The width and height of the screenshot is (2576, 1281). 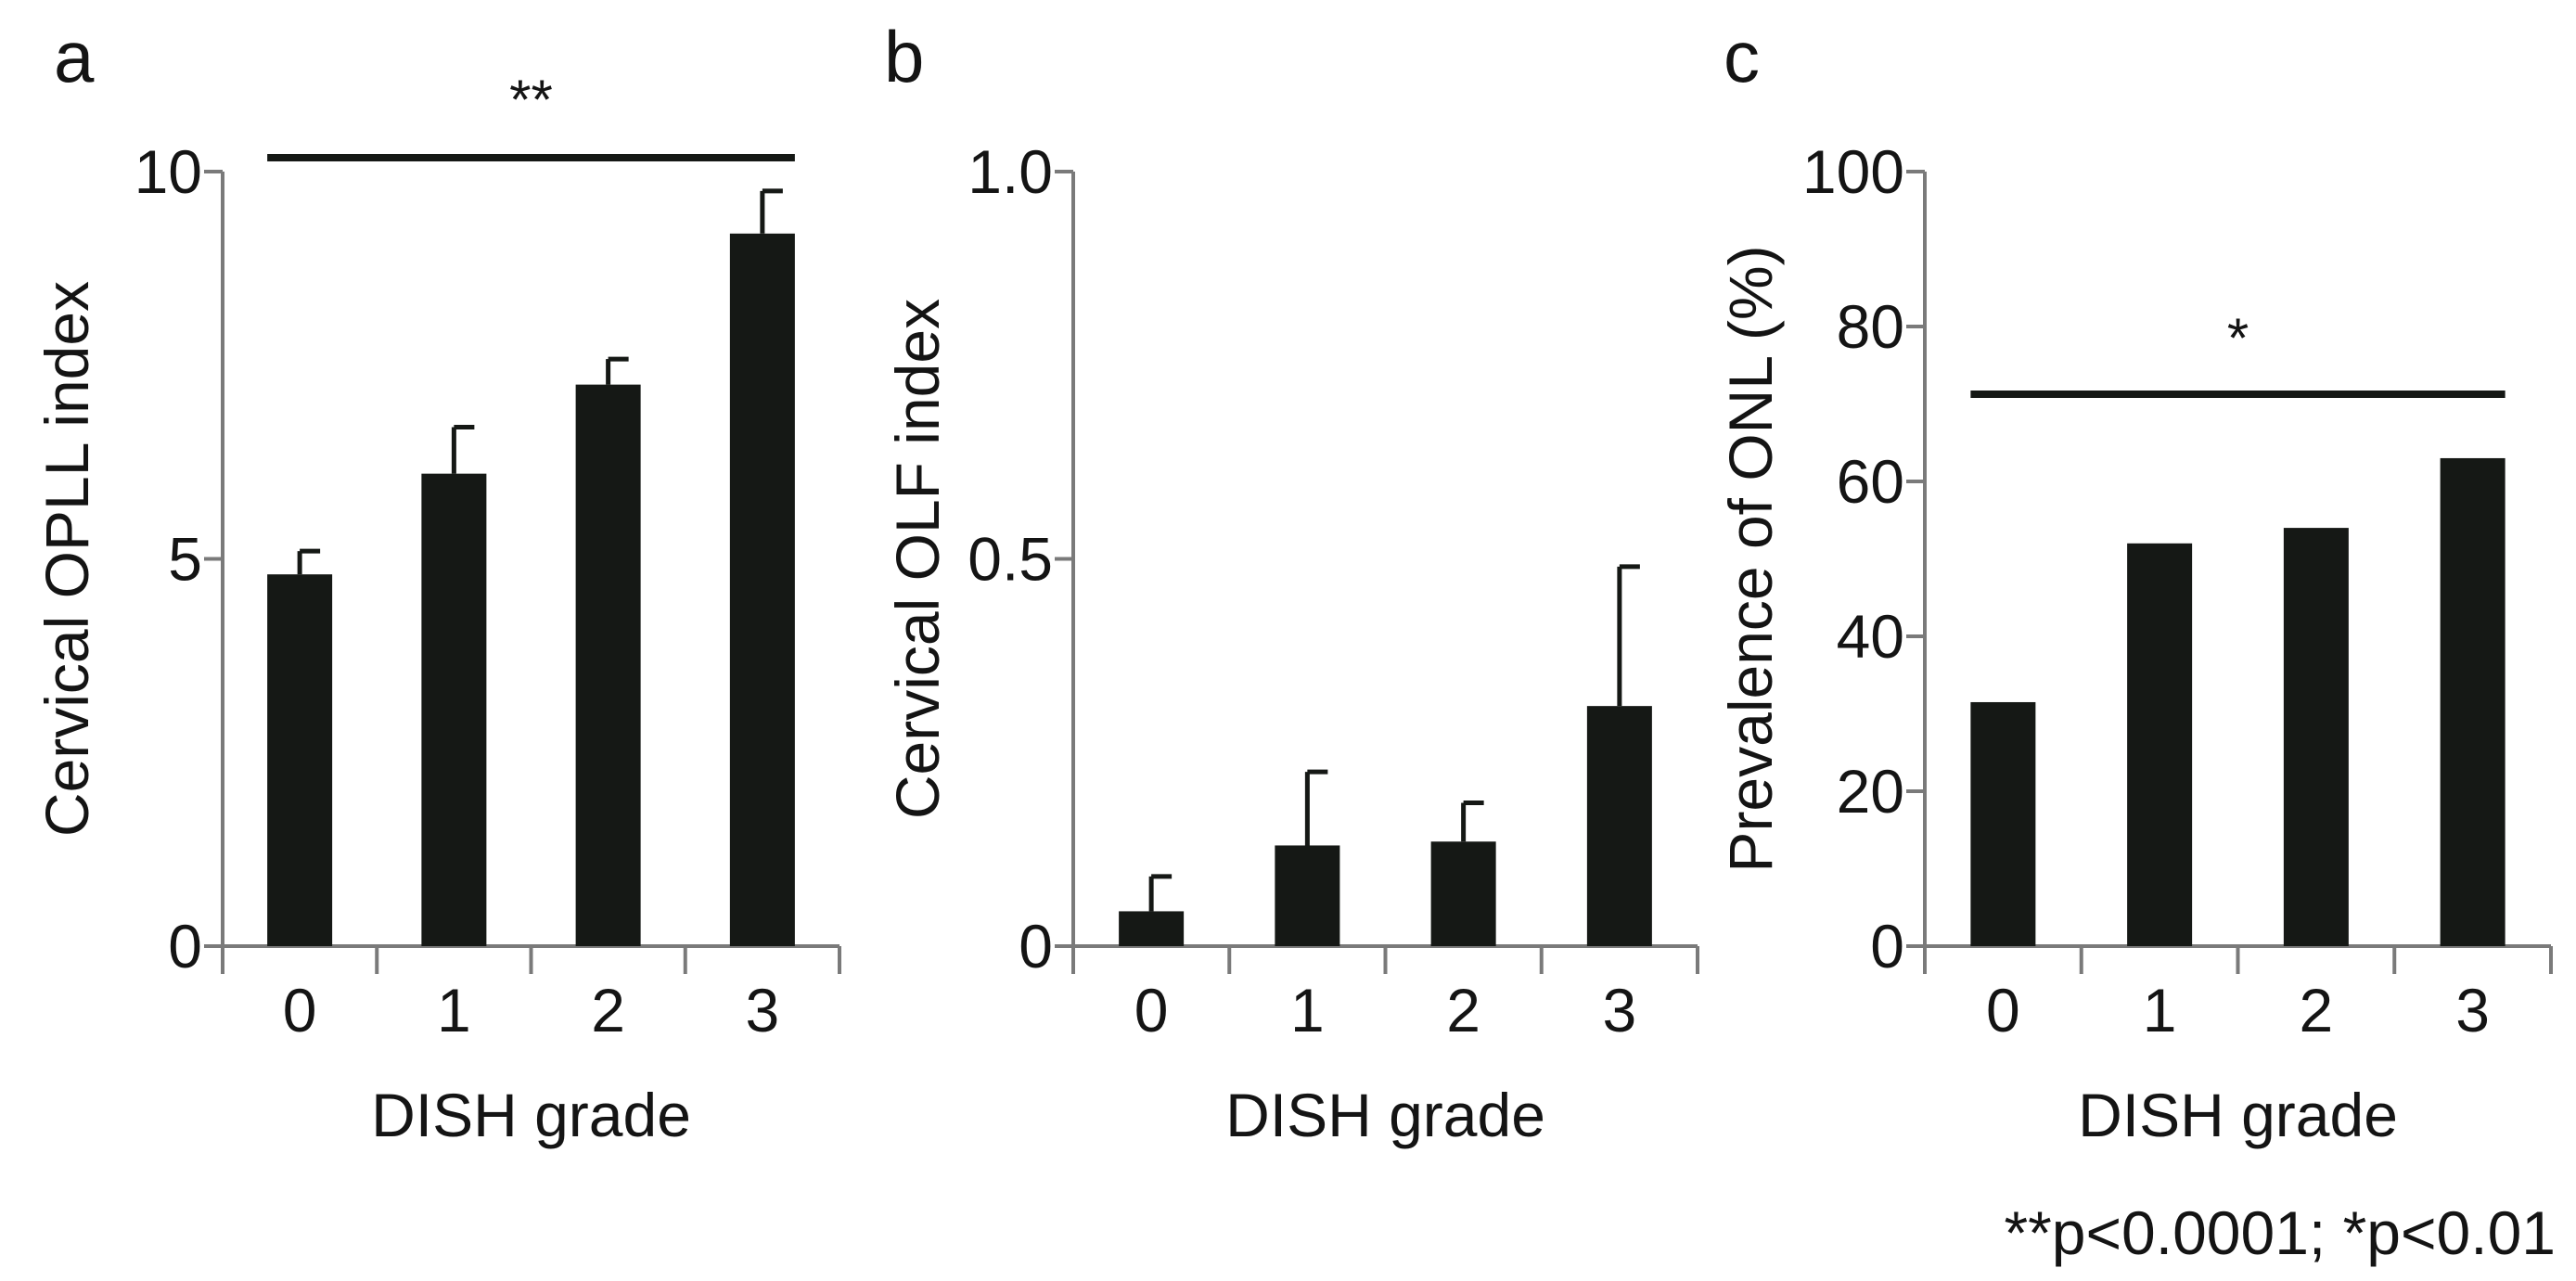 I want to click on y-tick-label: 80, so click(x=1870, y=327).